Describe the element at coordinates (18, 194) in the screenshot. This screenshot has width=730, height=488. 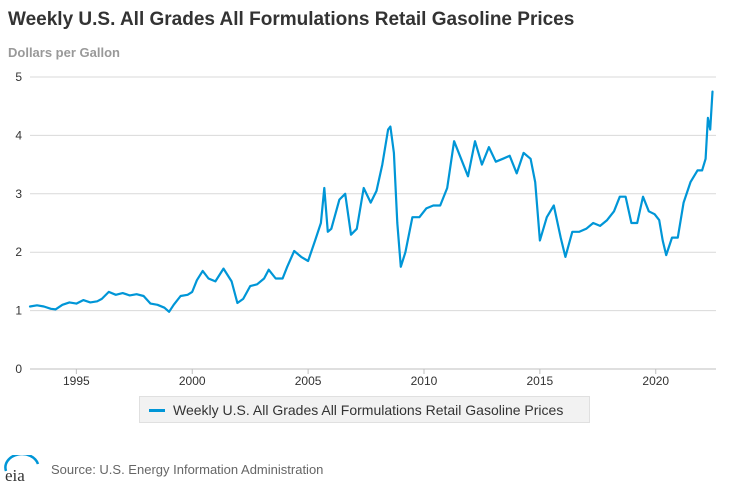
I see `y-tick-label-3: 3` at that location.